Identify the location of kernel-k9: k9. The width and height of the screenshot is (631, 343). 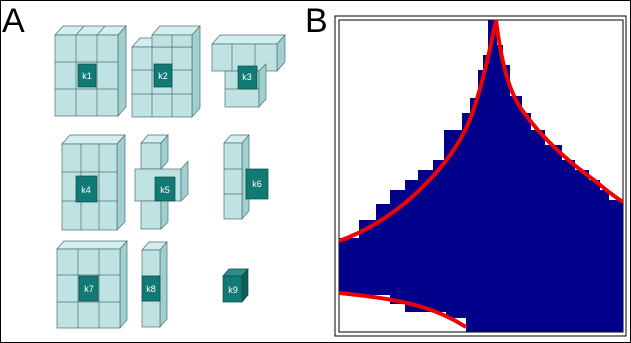
(235, 285).